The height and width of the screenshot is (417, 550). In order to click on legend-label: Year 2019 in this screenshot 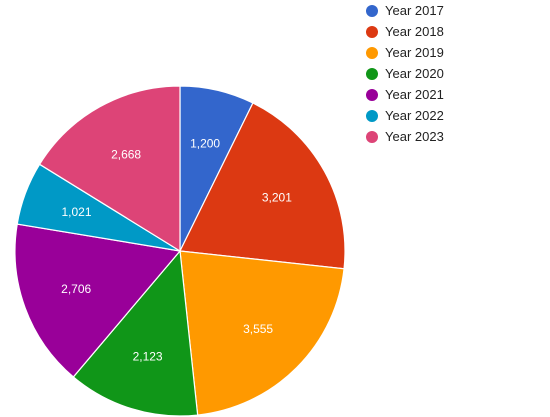, I will do `click(414, 52)`.